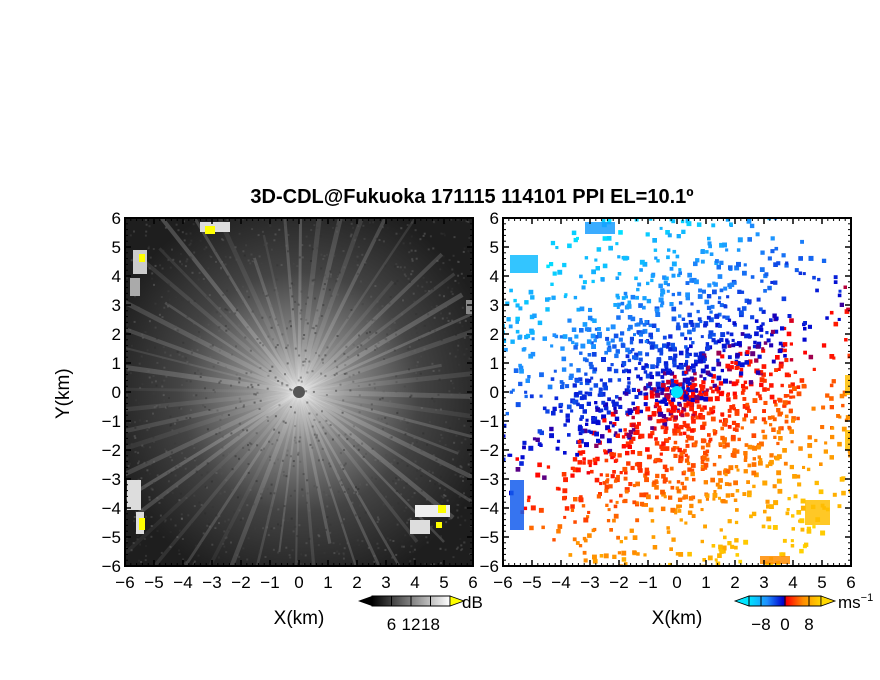 The width and height of the screenshot is (880, 680). I want to click on velocity-y-tick-label: −2, so click(489, 450).